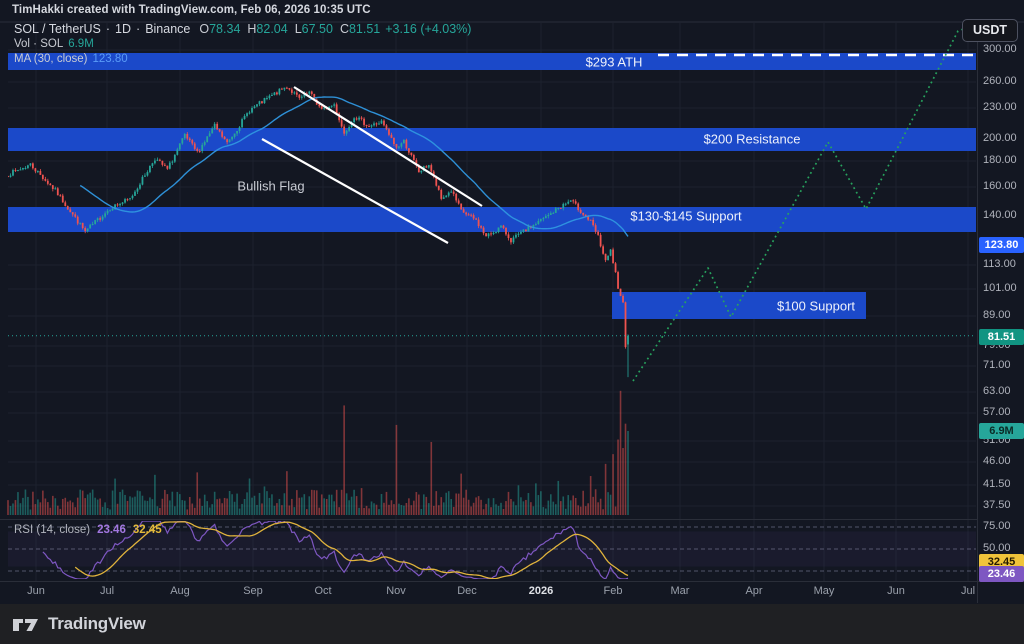  What do you see at coordinates (360, 29) in the screenshot?
I see `ohlc-item: C81.51` at bounding box center [360, 29].